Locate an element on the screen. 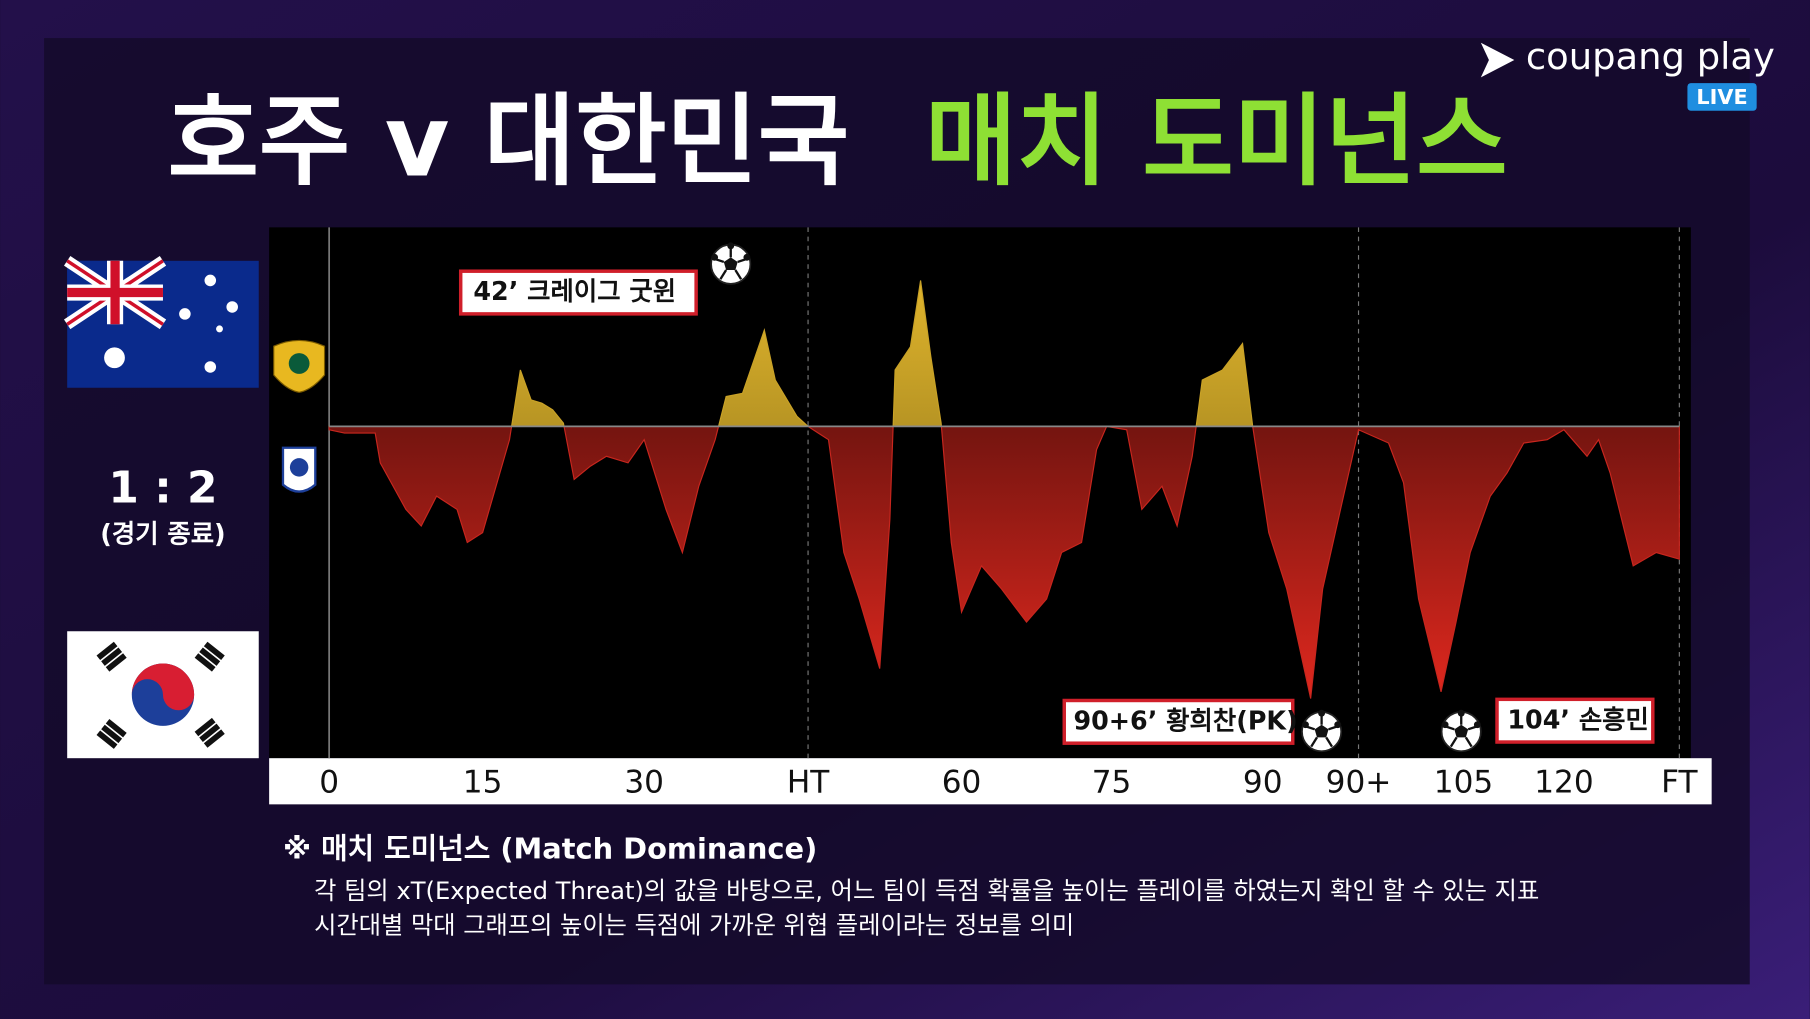 The image size is (1810, 1019). annotation: 90+6’ 황희찬(PK) is located at coordinates (1185, 720).